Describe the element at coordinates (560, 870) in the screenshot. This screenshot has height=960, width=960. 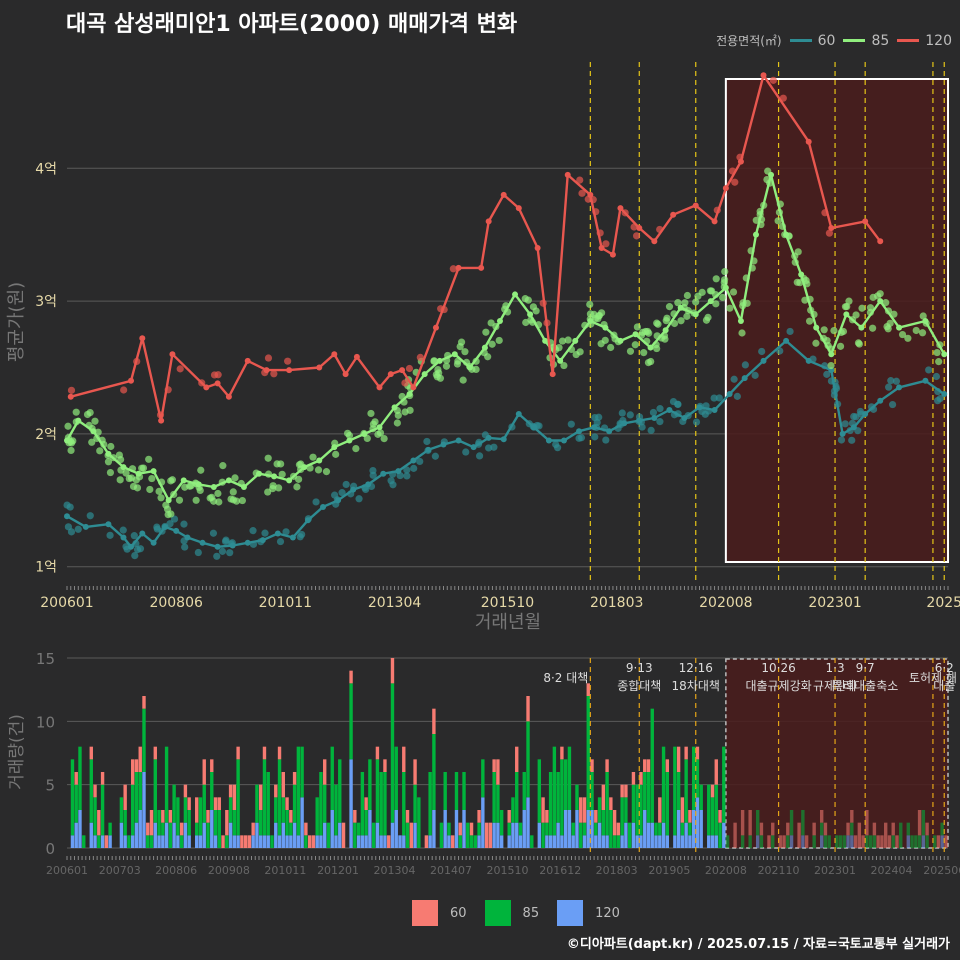
I see `bottom-x-tick-label: 201612` at that location.